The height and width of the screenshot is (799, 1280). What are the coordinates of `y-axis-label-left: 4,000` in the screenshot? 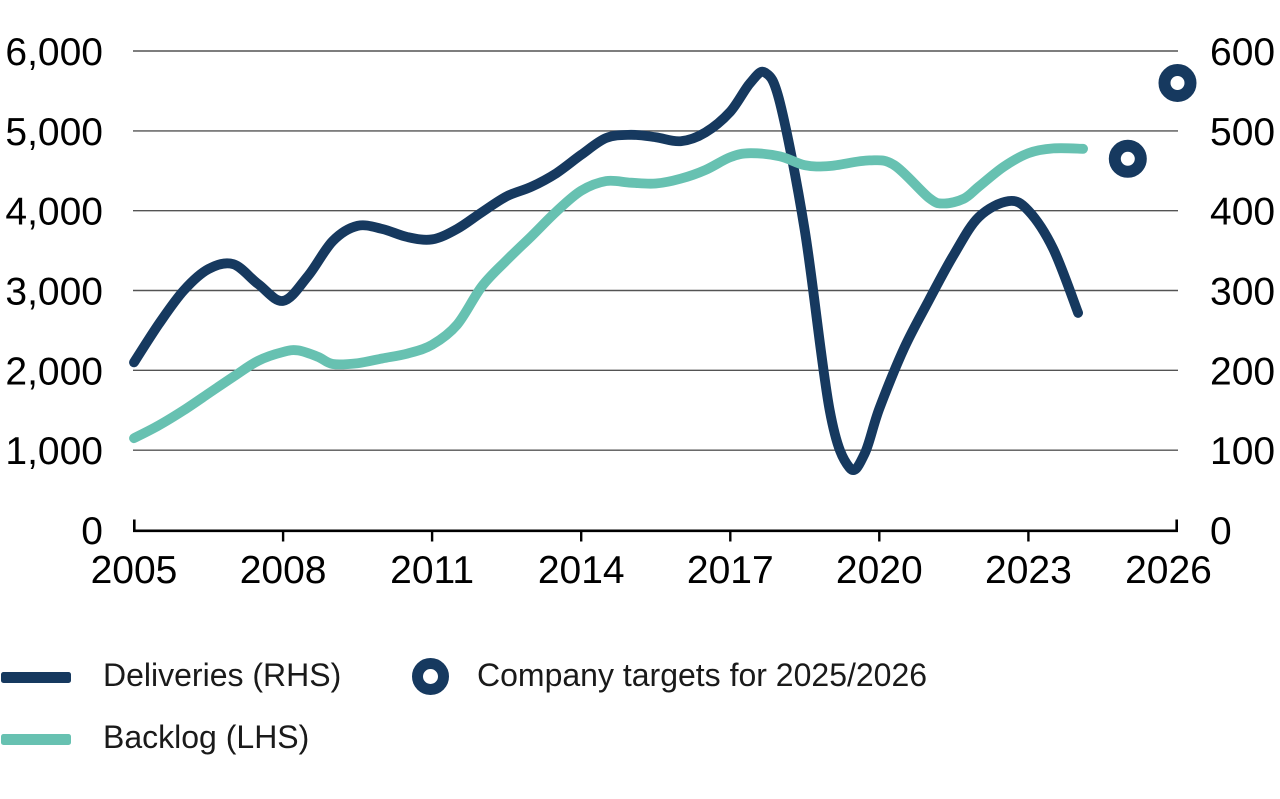 It's located at (54, 212).